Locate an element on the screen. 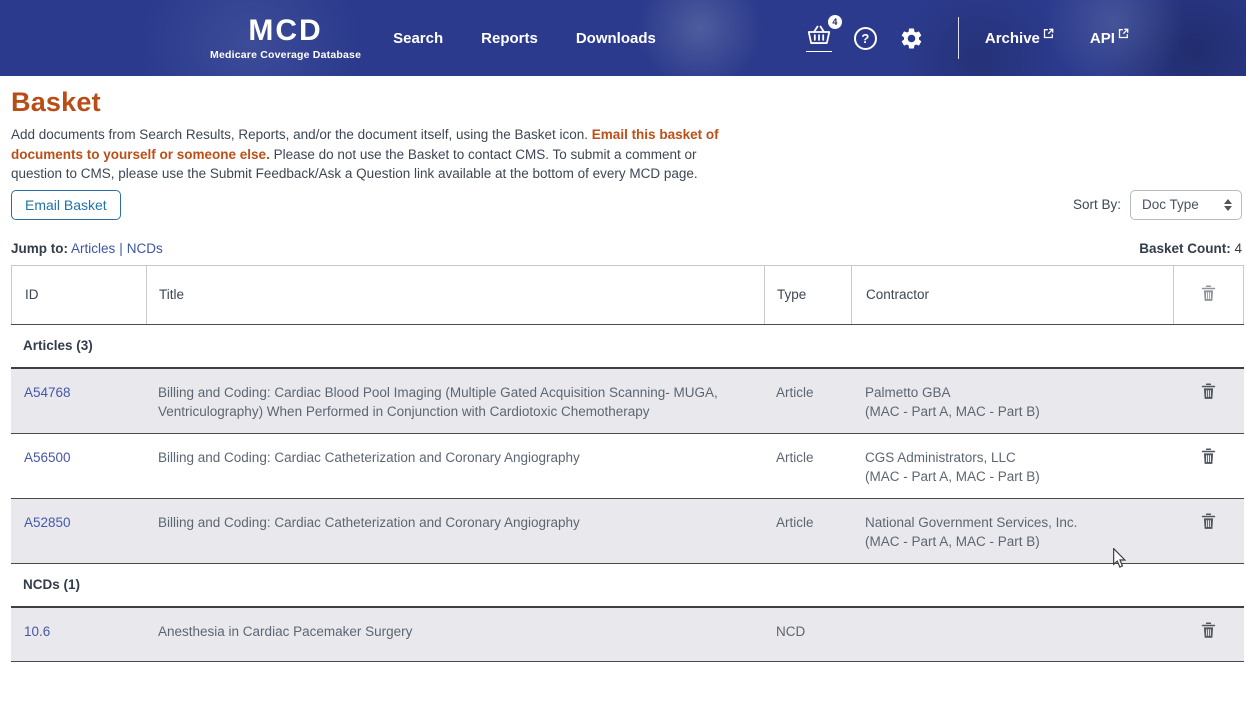  contractor-name: Palmetto GBA is located at coordinates (908, 392).